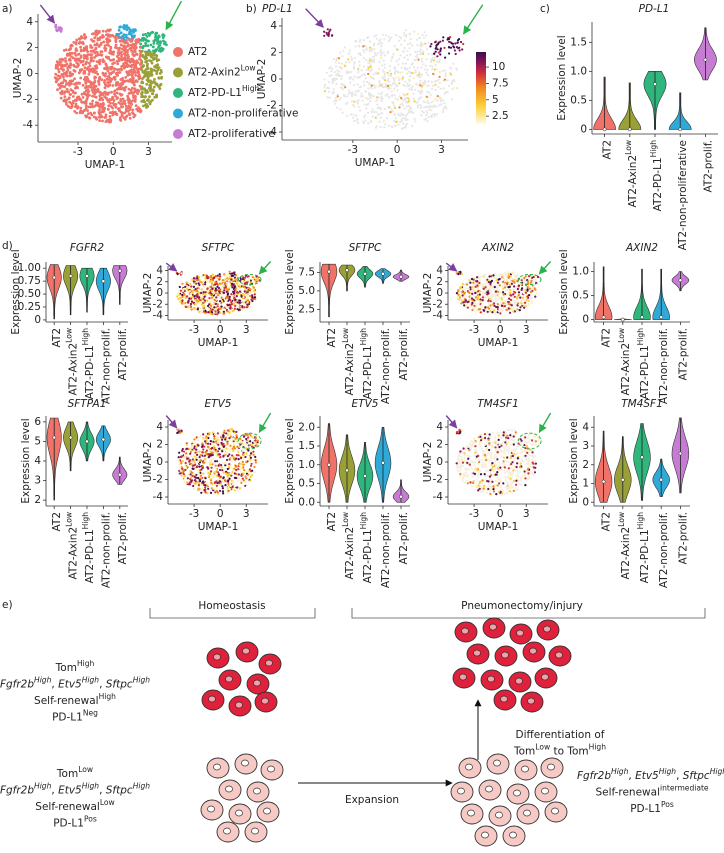  What do you see at coordinates (273, 79) in the screenshot?
I see `y-tick-label: 0` at bounding box center [273, 79].